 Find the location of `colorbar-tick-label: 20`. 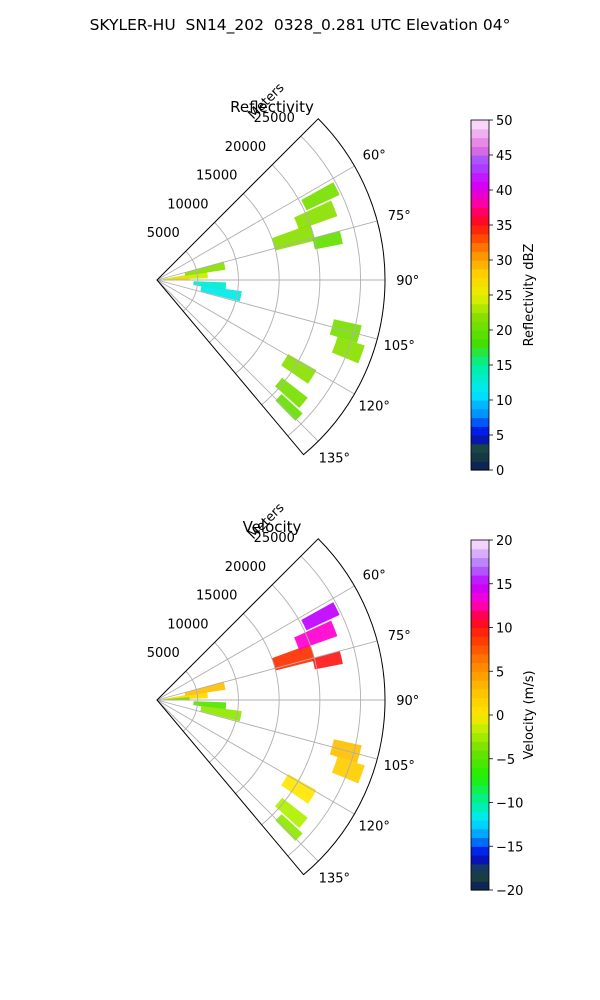

colorbar-tick-label: 20 is located at coordinates (504, 541).